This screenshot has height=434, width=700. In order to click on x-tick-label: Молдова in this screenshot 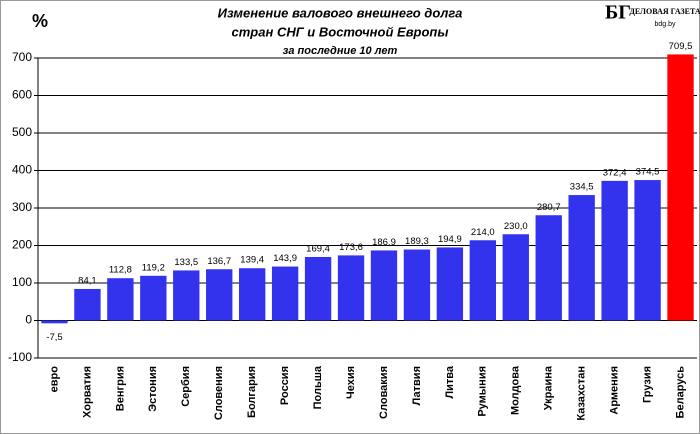, I will do `click(516, 390)`.